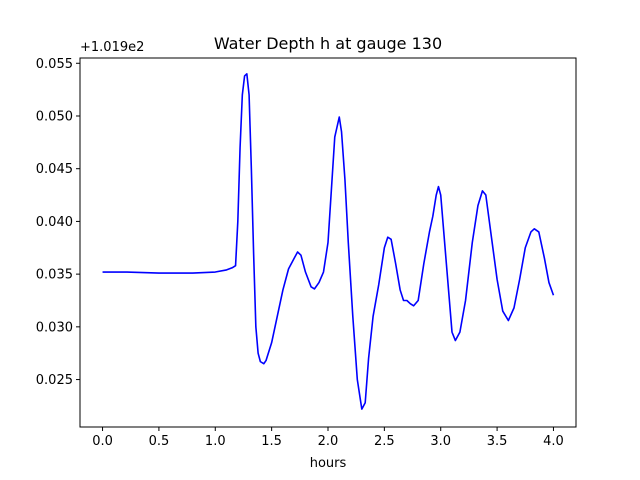 The height and width of the screenshot is (480, 640). Describe the element at coordinates (271, 441) in the screenshot. I see `x-tick-label: 1.5` at that location.